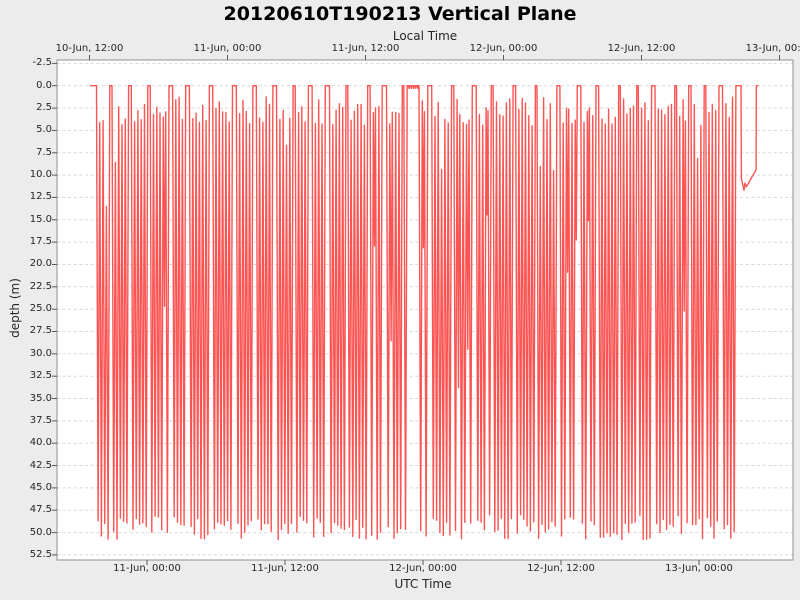  What do you see at coordinates (147, 568) in the screenshot?
I see `bottom-tick-label: 11-Jun, 00:00` at bounding box center [147, 568].